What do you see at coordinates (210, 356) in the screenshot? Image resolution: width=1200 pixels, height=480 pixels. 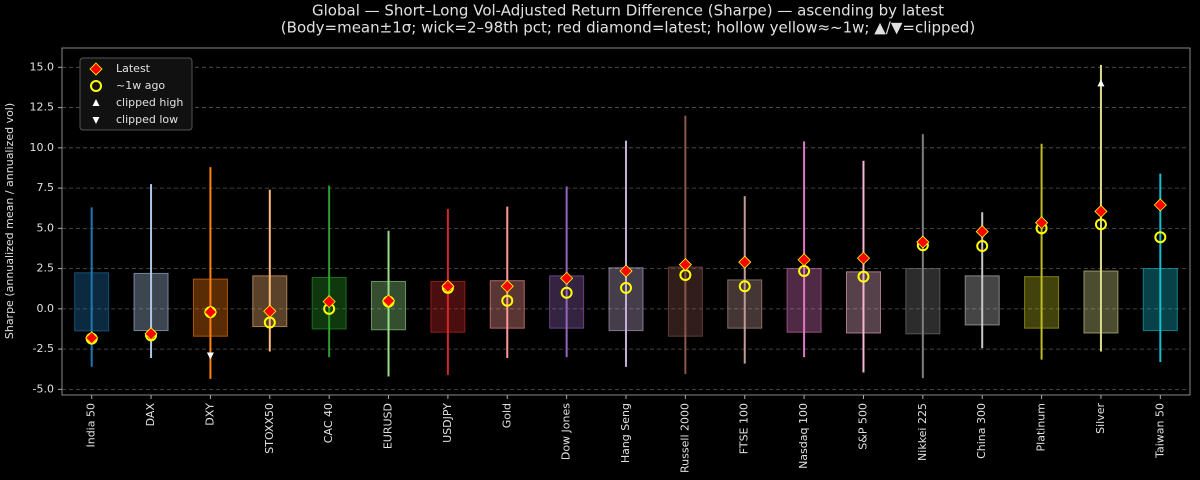 I see `clipped-low-marker` at bounding box center [210, 356].